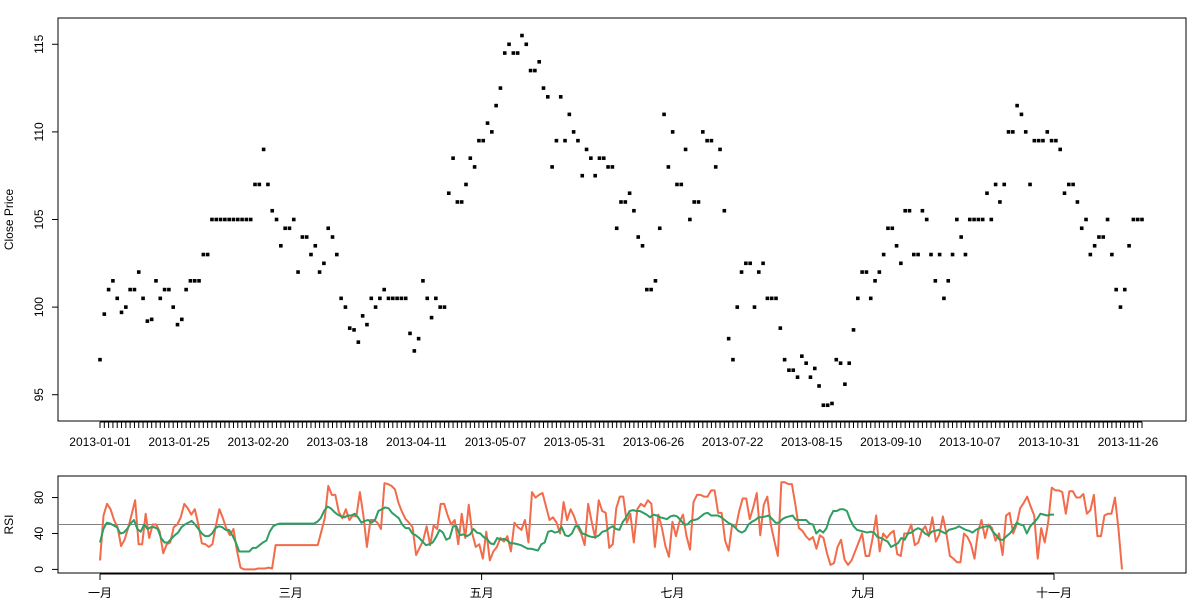 The width and height of the screenshot is (1200, 600). I want to click on price-x-tick-label: 2013-01-25, so click(179, 442).